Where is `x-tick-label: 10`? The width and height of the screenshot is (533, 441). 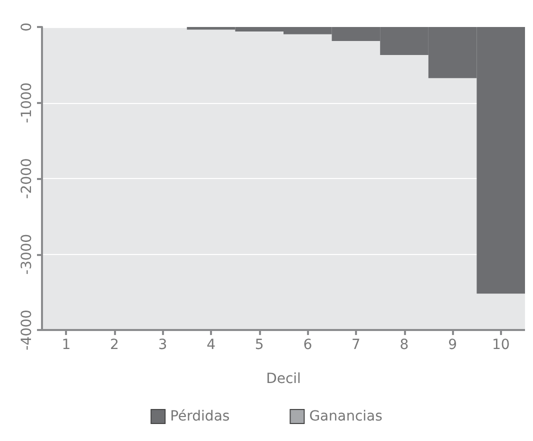 x-tick-label: 10 is located at coordinates (501, 345).